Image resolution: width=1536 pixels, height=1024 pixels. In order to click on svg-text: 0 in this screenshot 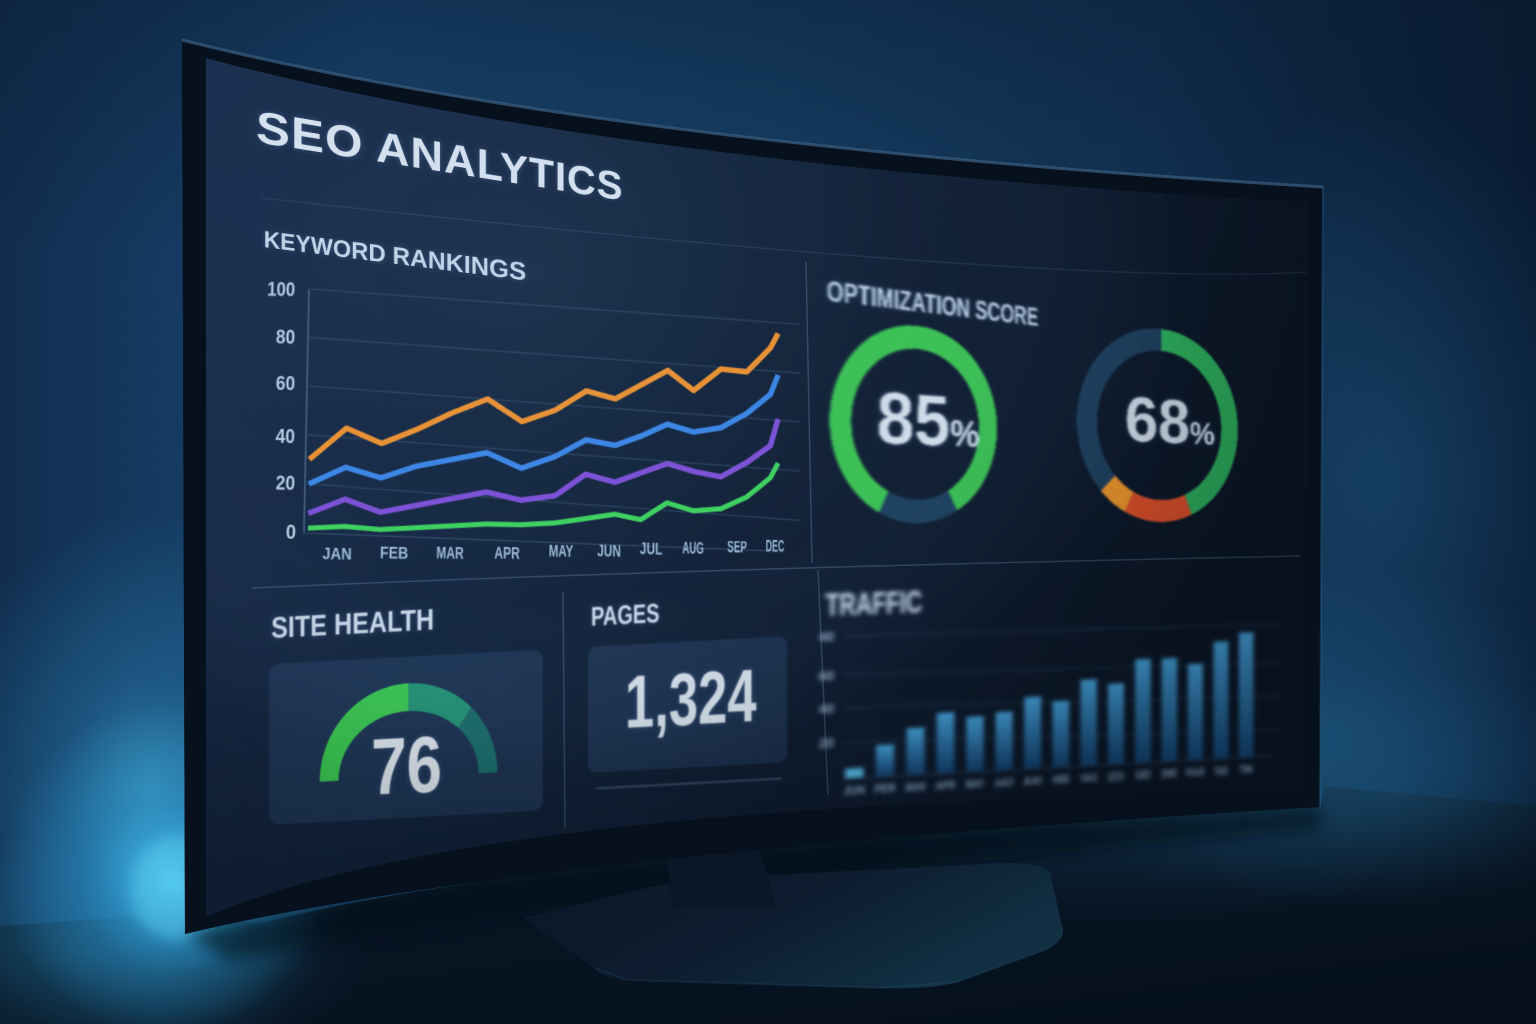, I will do `click(291, 532)`.